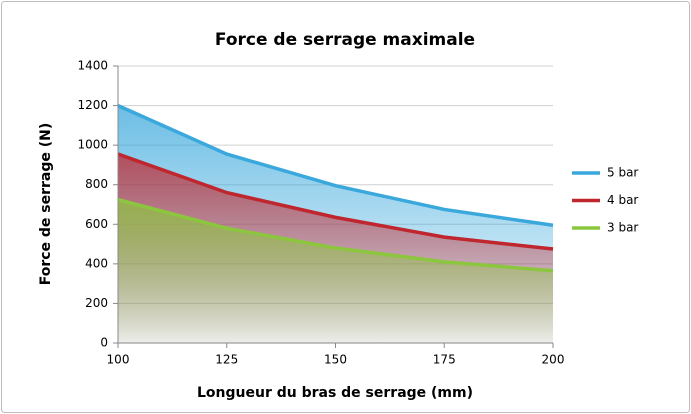  Describe the element at coordinates (335, 393) in the screenshot. I see `x-axis-title: Longueur du bras de serrage (mm)` at that location.